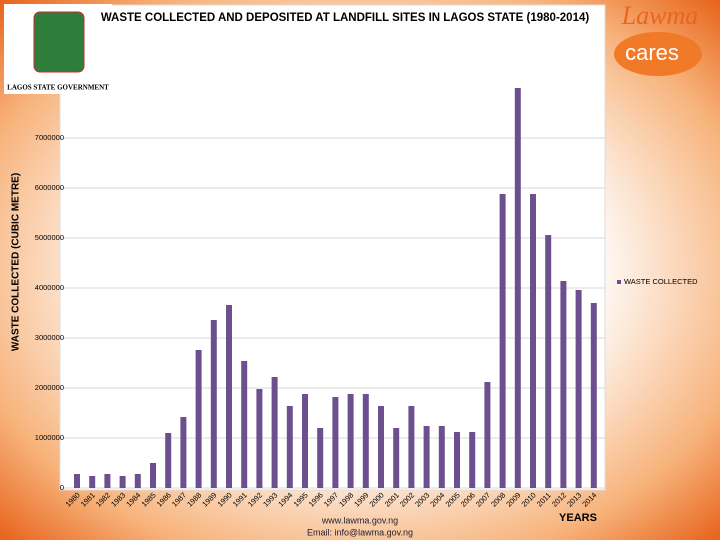 This screenshot has width=720, height=545. What do you see at coordinates (652, 52) in the screenshot?
I see `slogan: cares` at bounding box center [652, 52].